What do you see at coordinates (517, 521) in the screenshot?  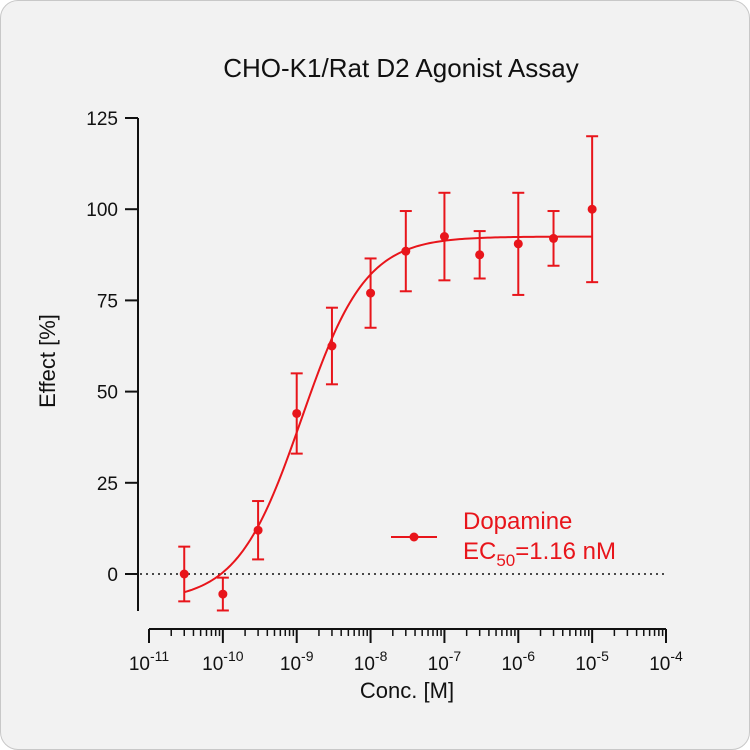 I see `legend-series-name: Dopamine` at bounding box center [517, 521].